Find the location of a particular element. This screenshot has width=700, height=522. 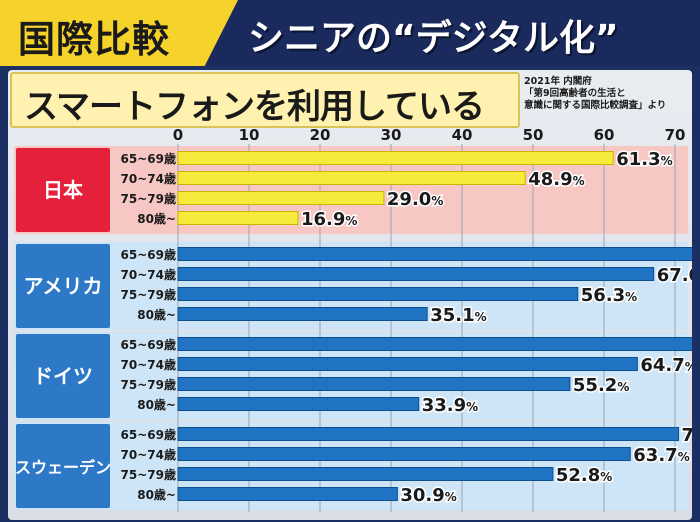

headline: シニアの“デジタル化” is located at coordinates (433, 38).